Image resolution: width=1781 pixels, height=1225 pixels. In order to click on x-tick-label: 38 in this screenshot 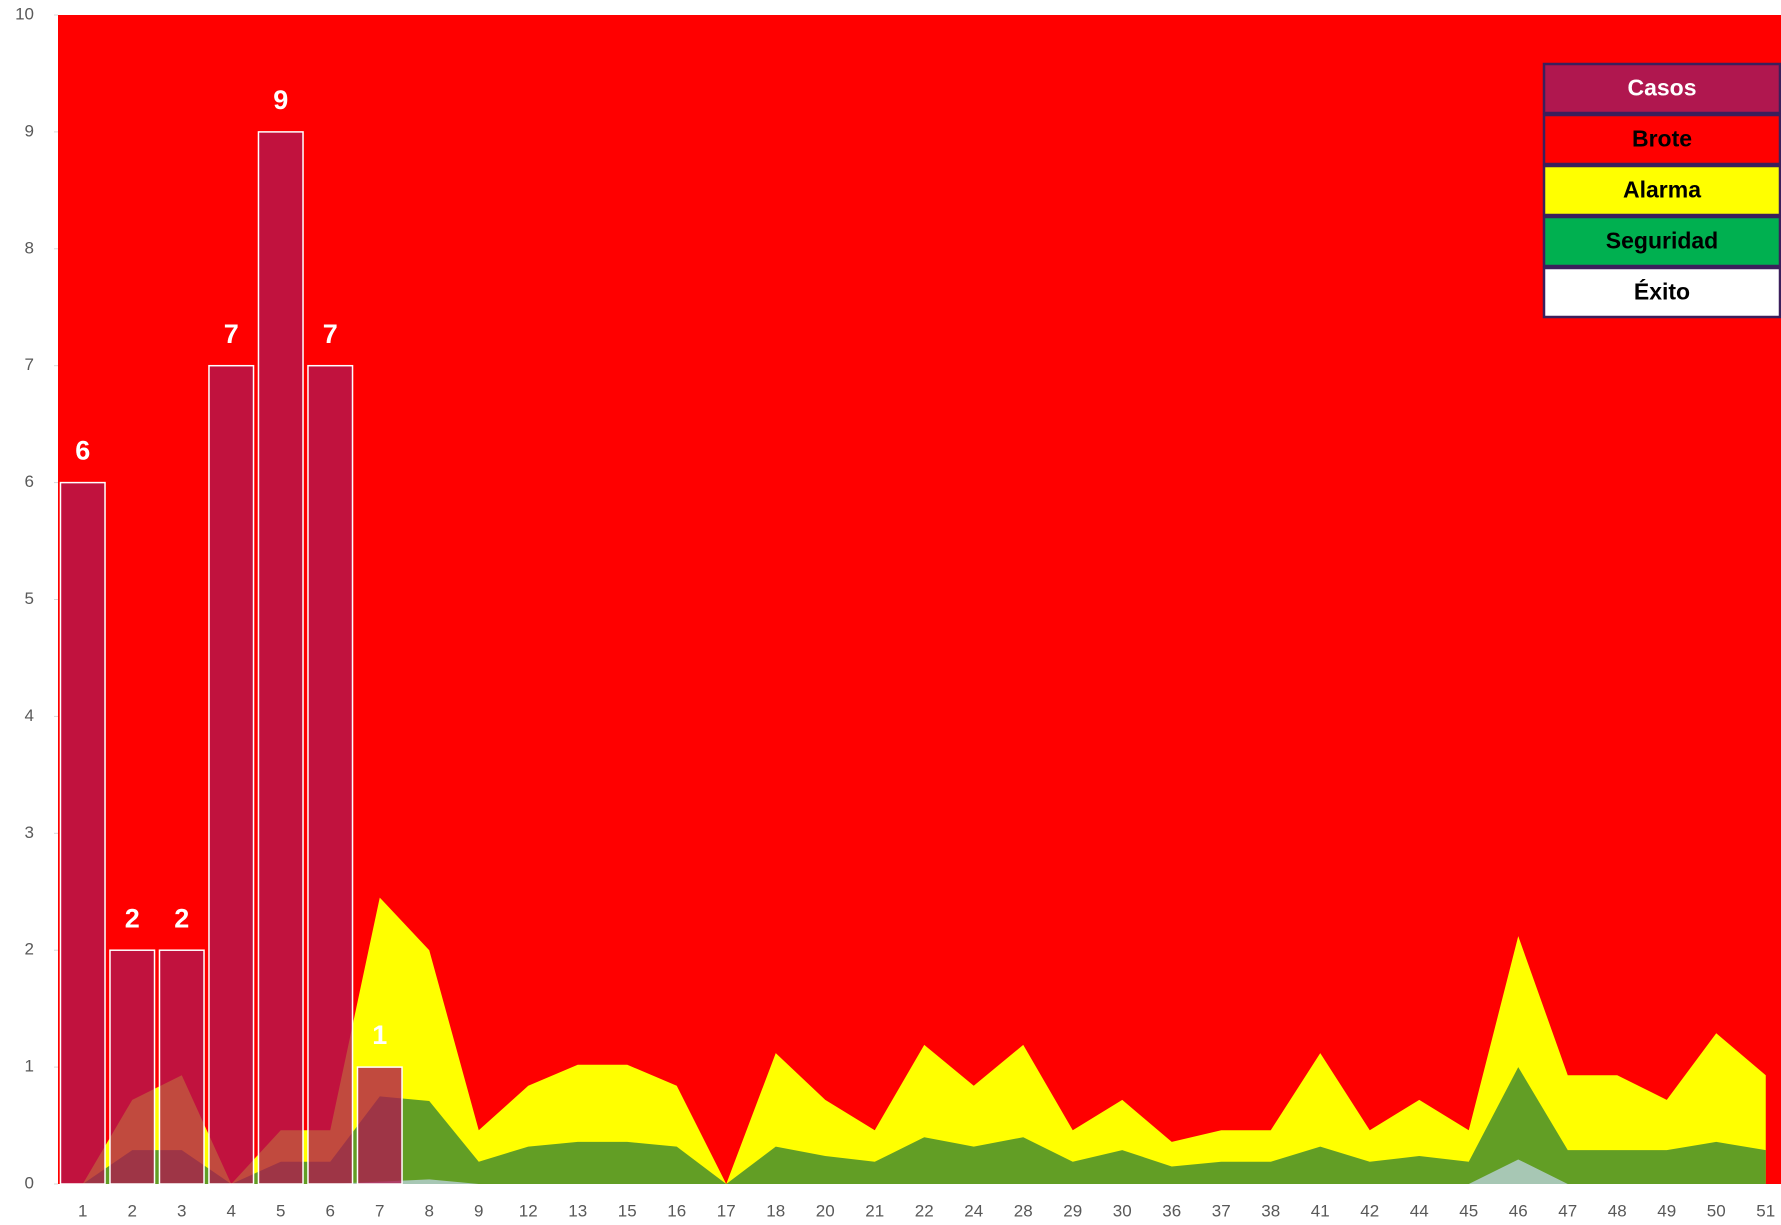, I will do `click(1270, 1210)`.